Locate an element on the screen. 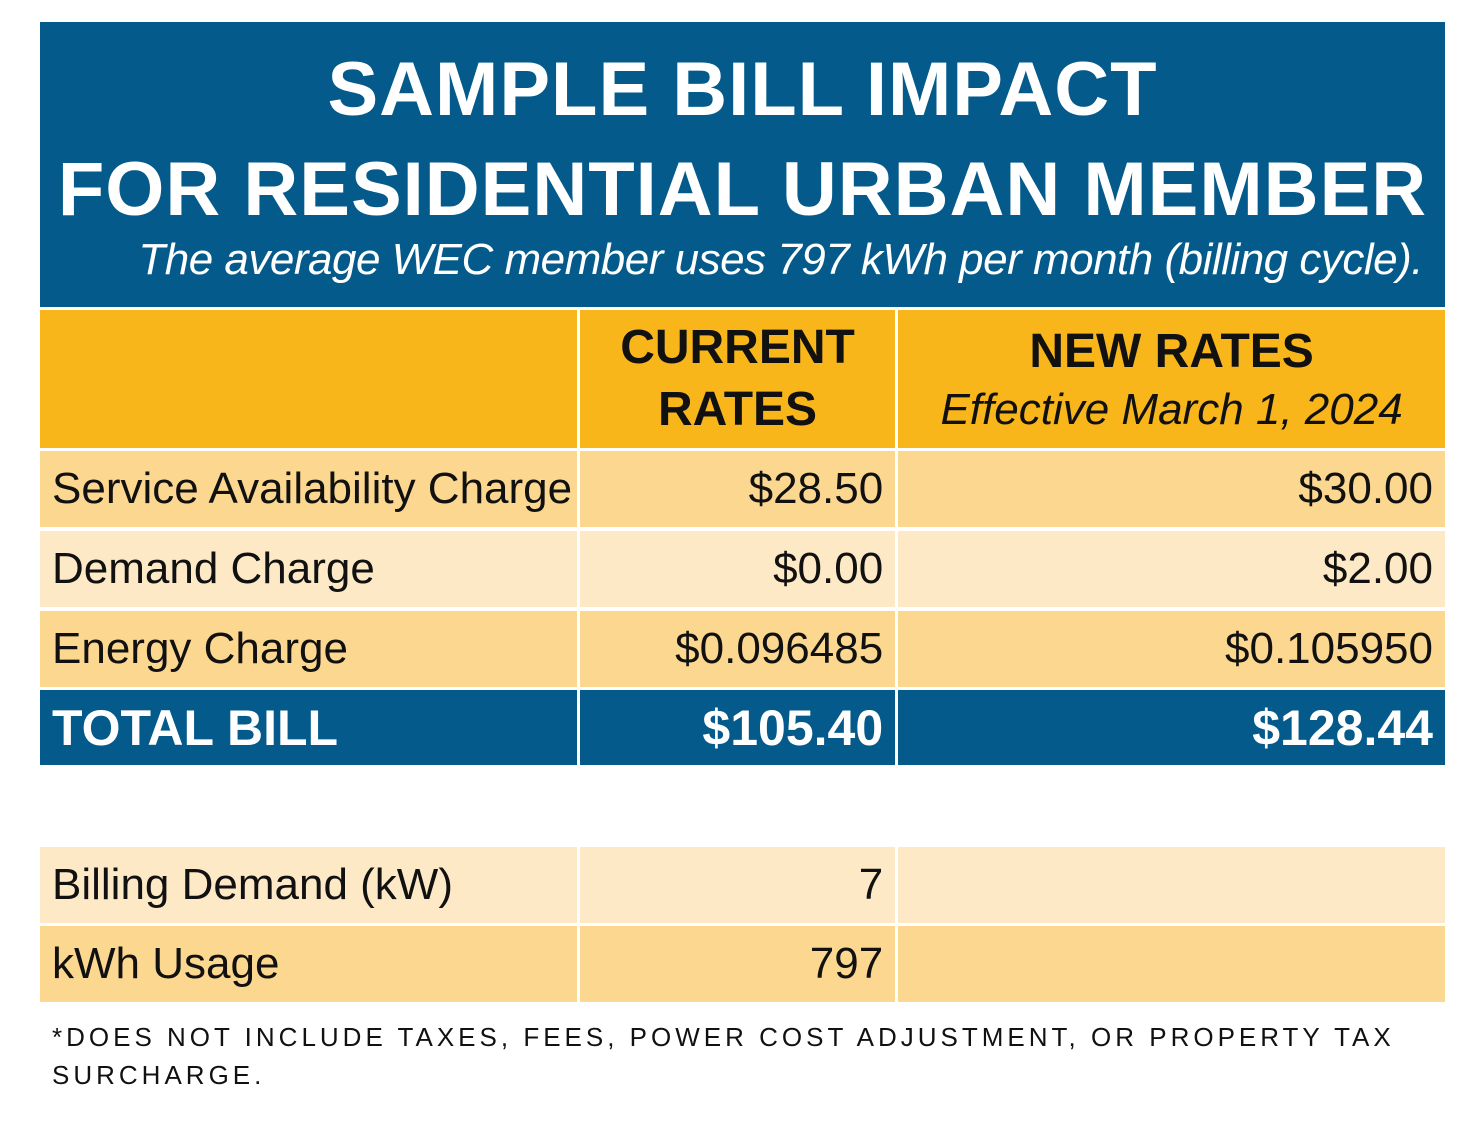 This screenshot has height=1122, width=1479. row-label: Demand Charge is located at coordinates (308, 569).